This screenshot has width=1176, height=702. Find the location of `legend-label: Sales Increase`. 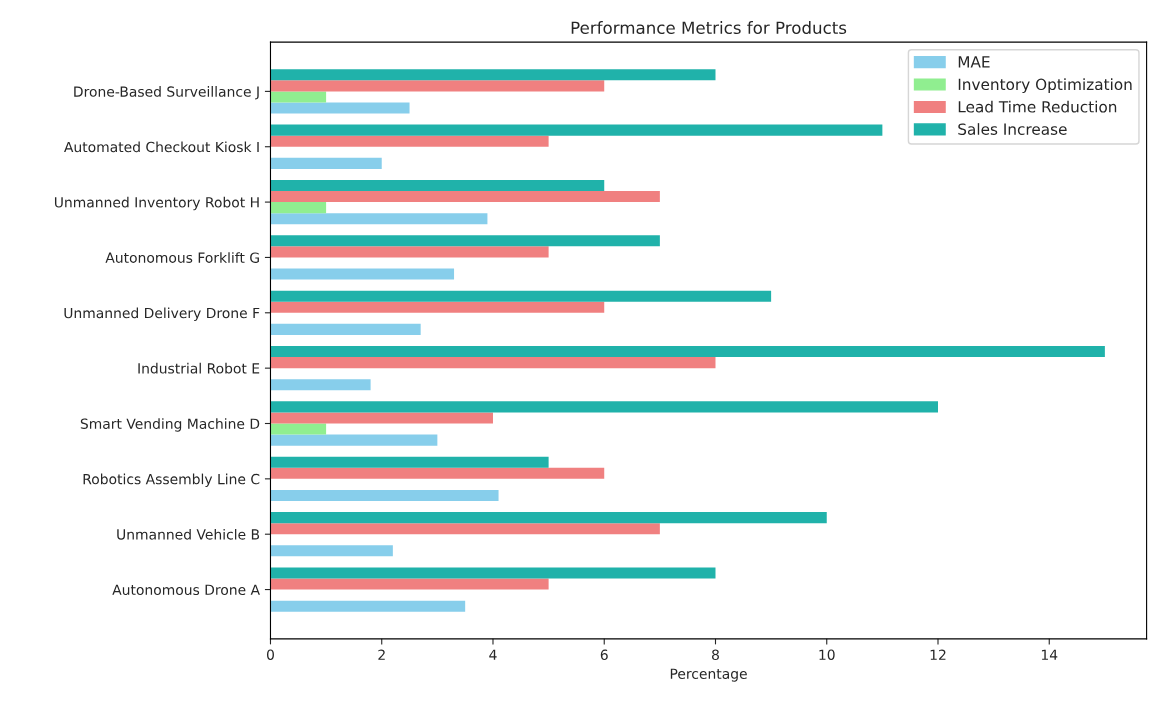

legend-label: Sales Increase is located at coordinates (1012, 129).